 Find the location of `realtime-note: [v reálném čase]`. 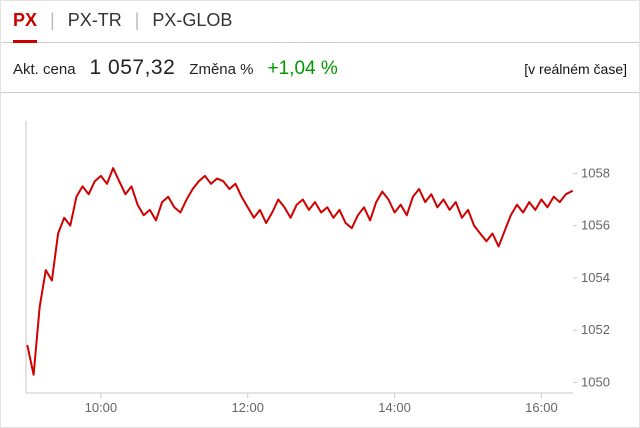

realtime-note: [v reálném čase] is located at coordinates (575, 69).